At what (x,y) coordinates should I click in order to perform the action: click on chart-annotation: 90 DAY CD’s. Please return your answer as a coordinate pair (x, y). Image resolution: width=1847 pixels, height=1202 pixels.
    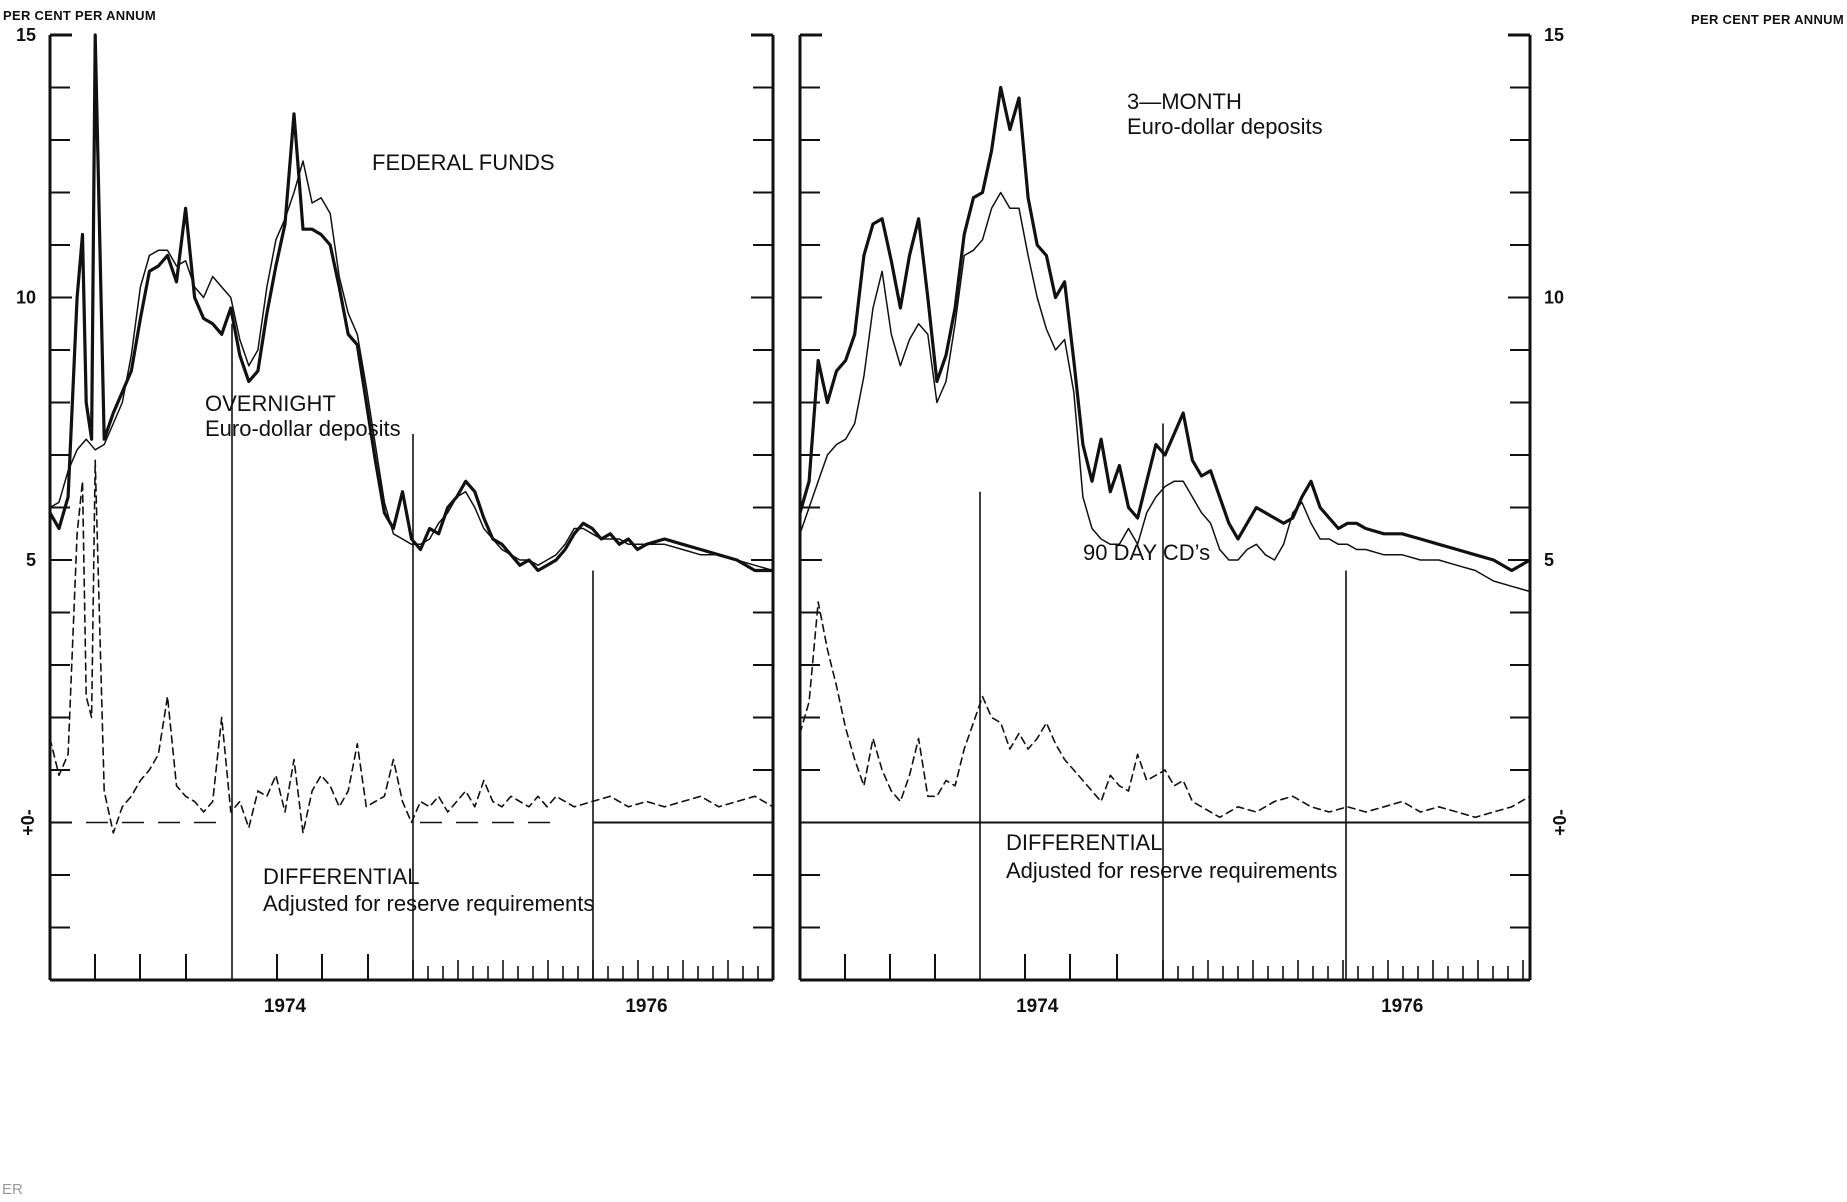
    Looking at the image, I should click on (1146, 552).